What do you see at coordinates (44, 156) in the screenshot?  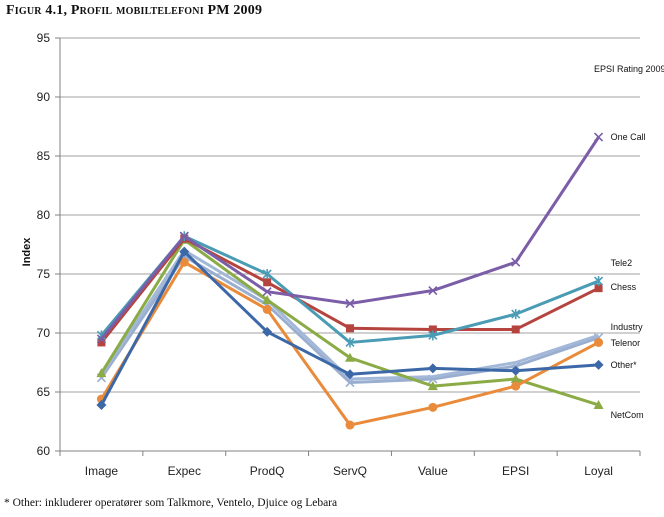 I see `y-tick-label: 85` at bounding box center [44, 156].